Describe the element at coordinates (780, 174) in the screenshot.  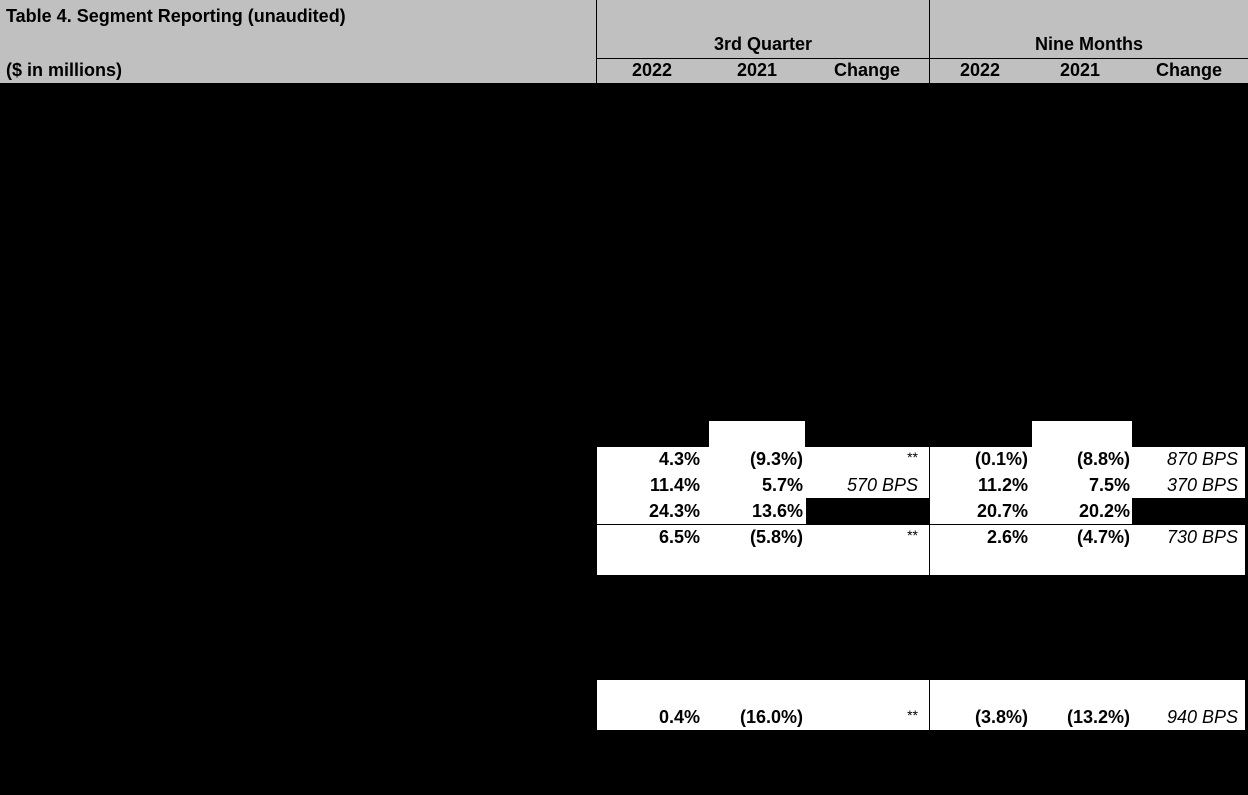
I see `cell-q2021: 137.8` at that location.